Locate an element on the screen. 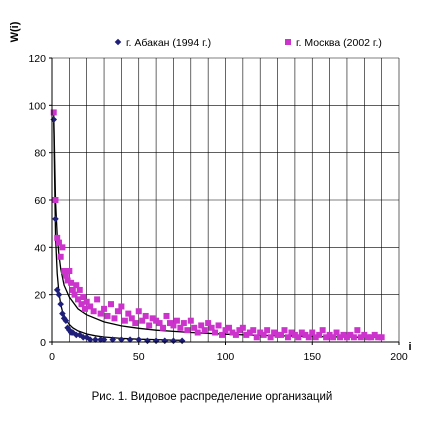 The height and width of the screenshot is (422, 424). x-tick-label: 100 is located at coordinates (226, 357).